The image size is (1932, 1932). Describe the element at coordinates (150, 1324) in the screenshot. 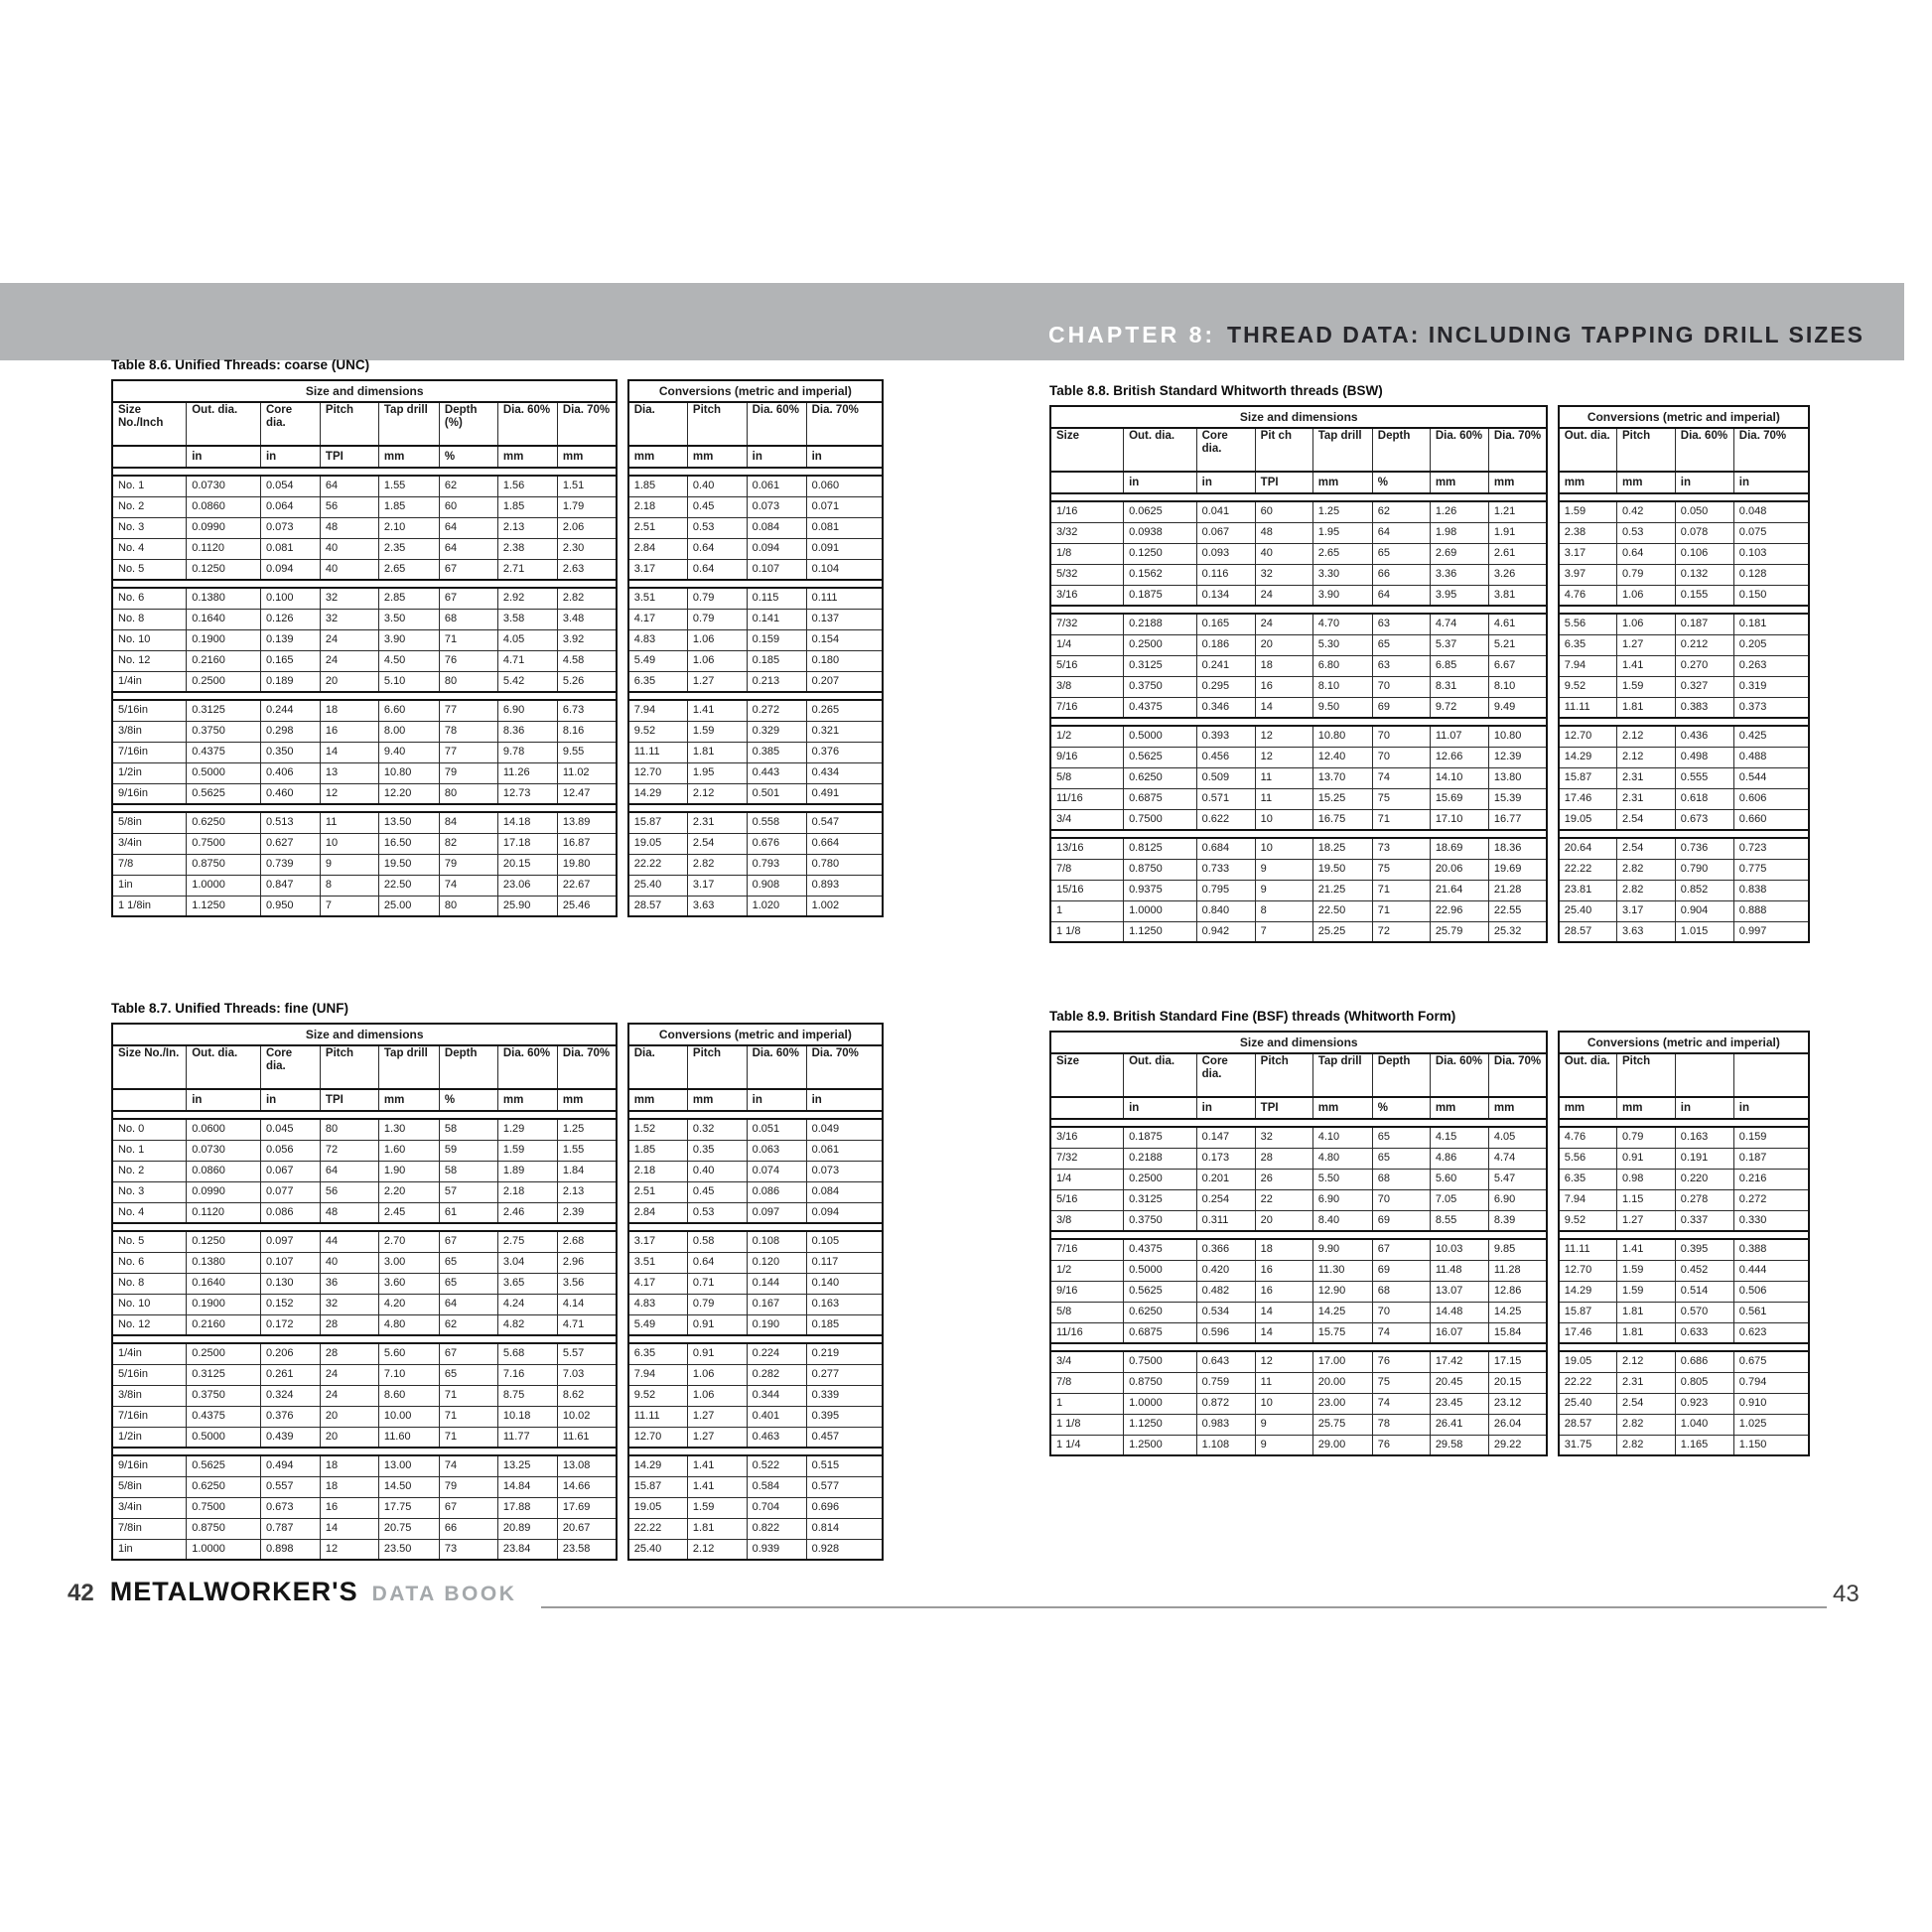

I see `cell: No. 12` at that location.